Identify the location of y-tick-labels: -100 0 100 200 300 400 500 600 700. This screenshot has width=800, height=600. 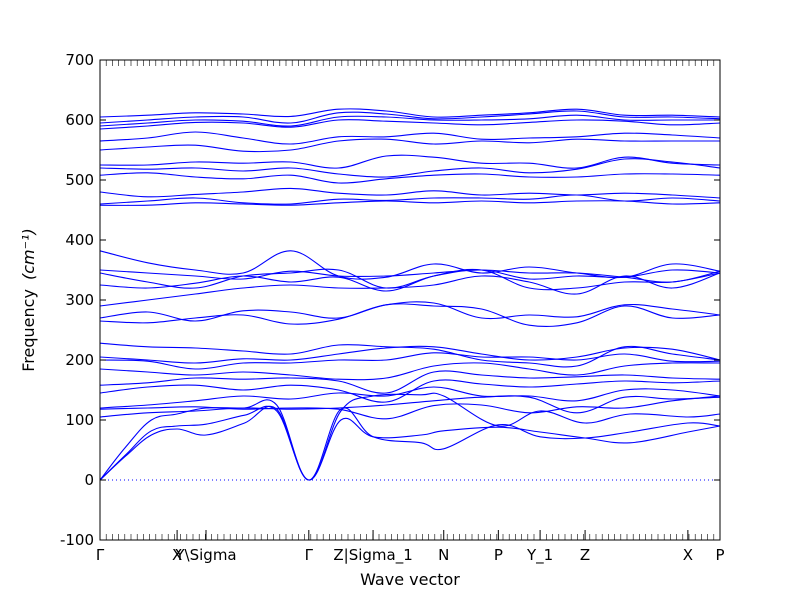
(77, 300).